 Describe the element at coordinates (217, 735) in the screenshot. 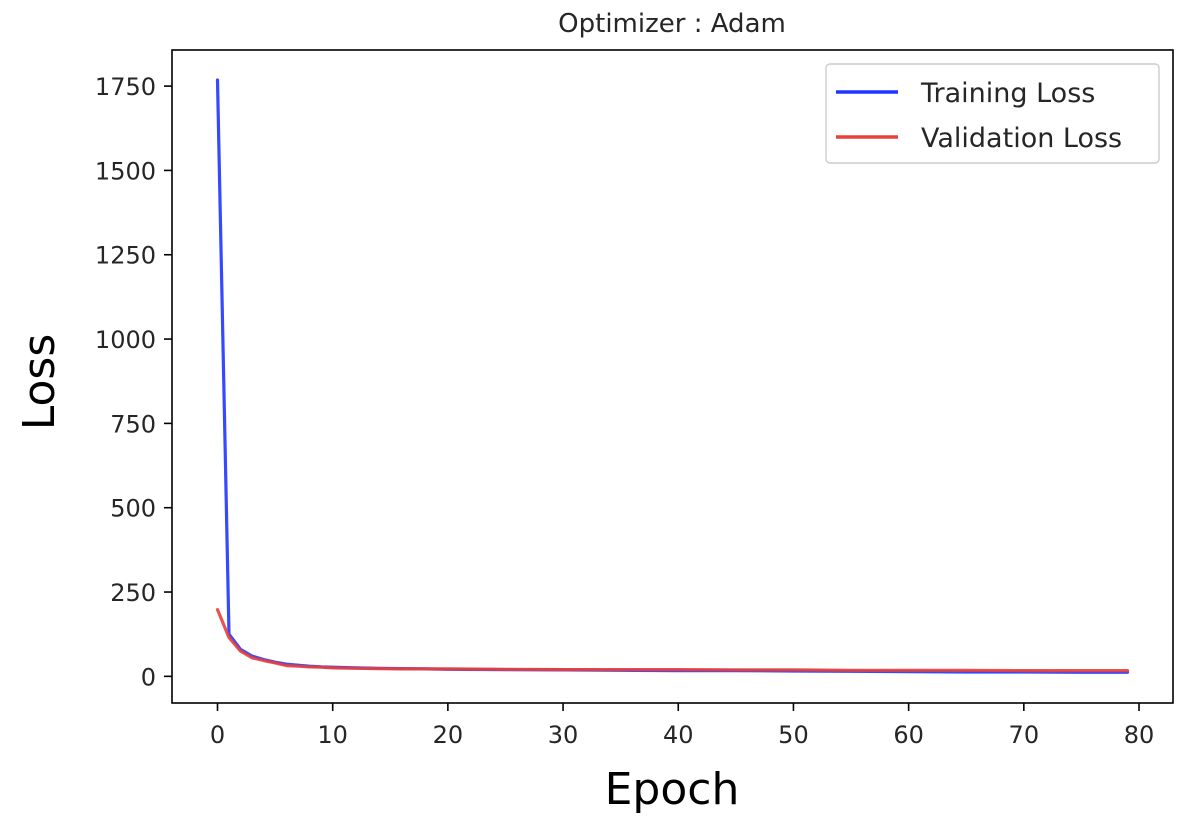

I see `x-tick-label: 0` at that location.